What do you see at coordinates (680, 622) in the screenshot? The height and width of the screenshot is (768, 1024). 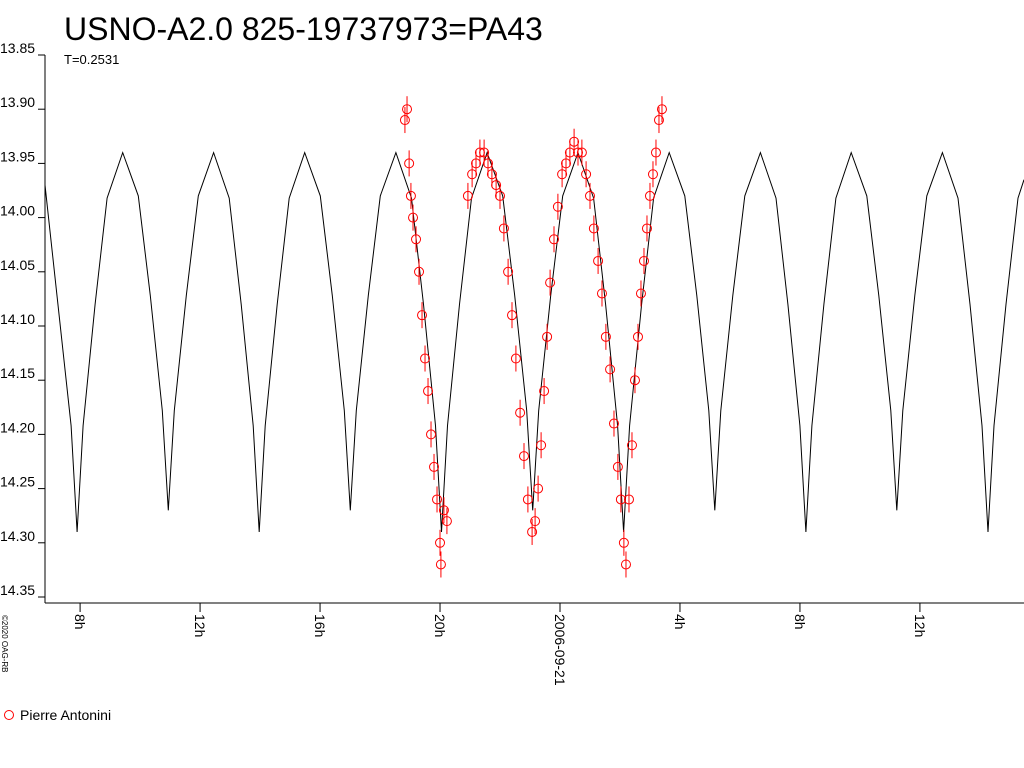 I see `x-tick-label: 4h` at bounding box center [680, 622].